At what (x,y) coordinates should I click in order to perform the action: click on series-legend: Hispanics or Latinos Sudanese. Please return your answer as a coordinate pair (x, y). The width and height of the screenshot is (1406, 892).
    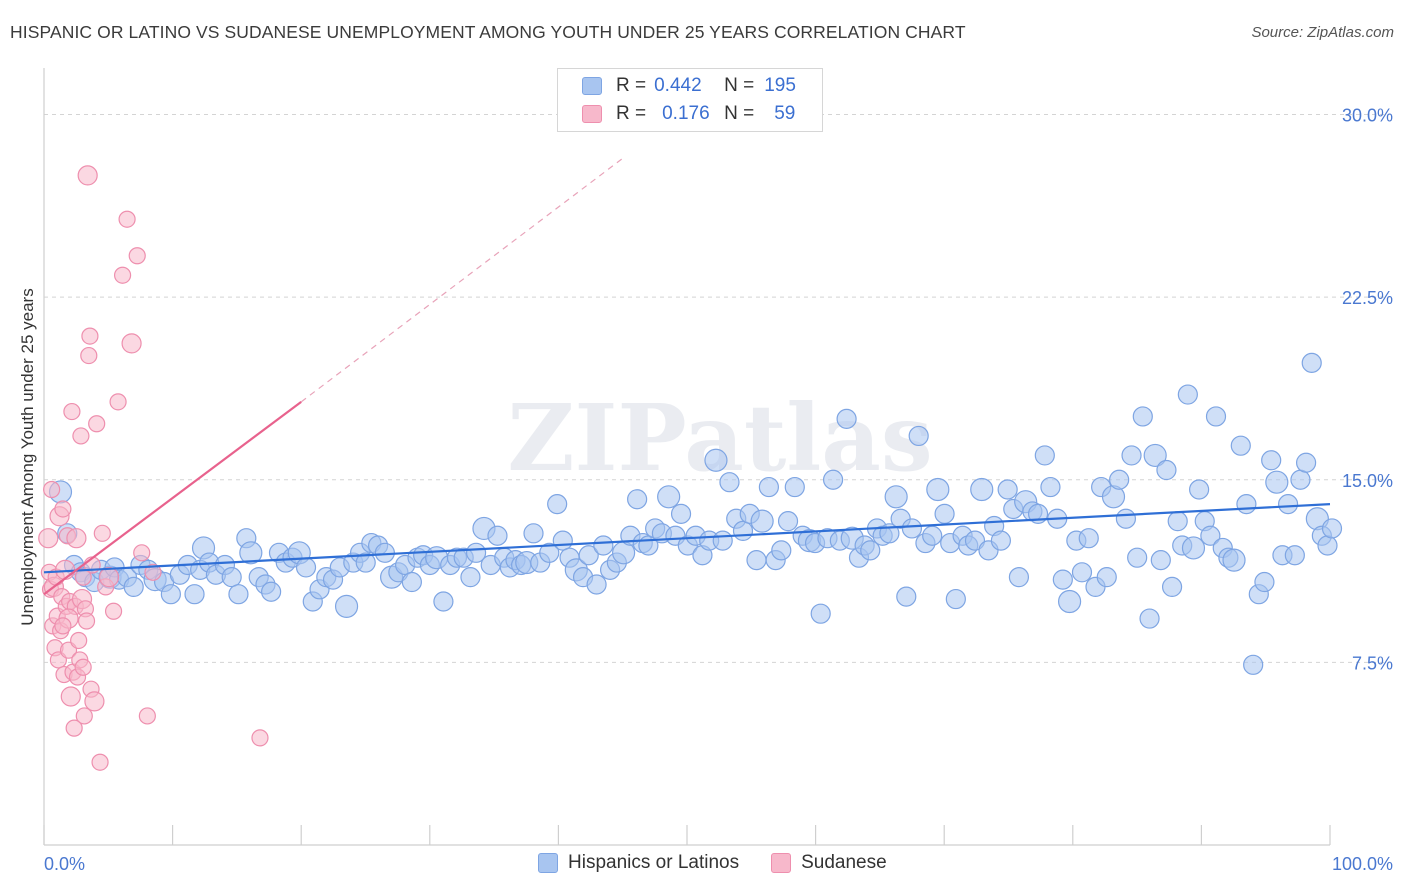
    Looking at the image, I should click on (728, 863).